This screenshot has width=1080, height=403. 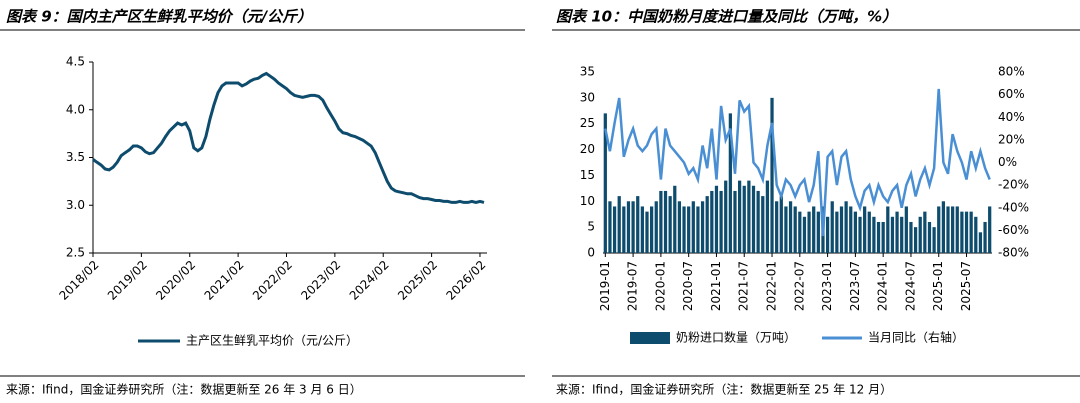 I want to click on x-tick-label: 2024-01, so click(x=883, y=286).